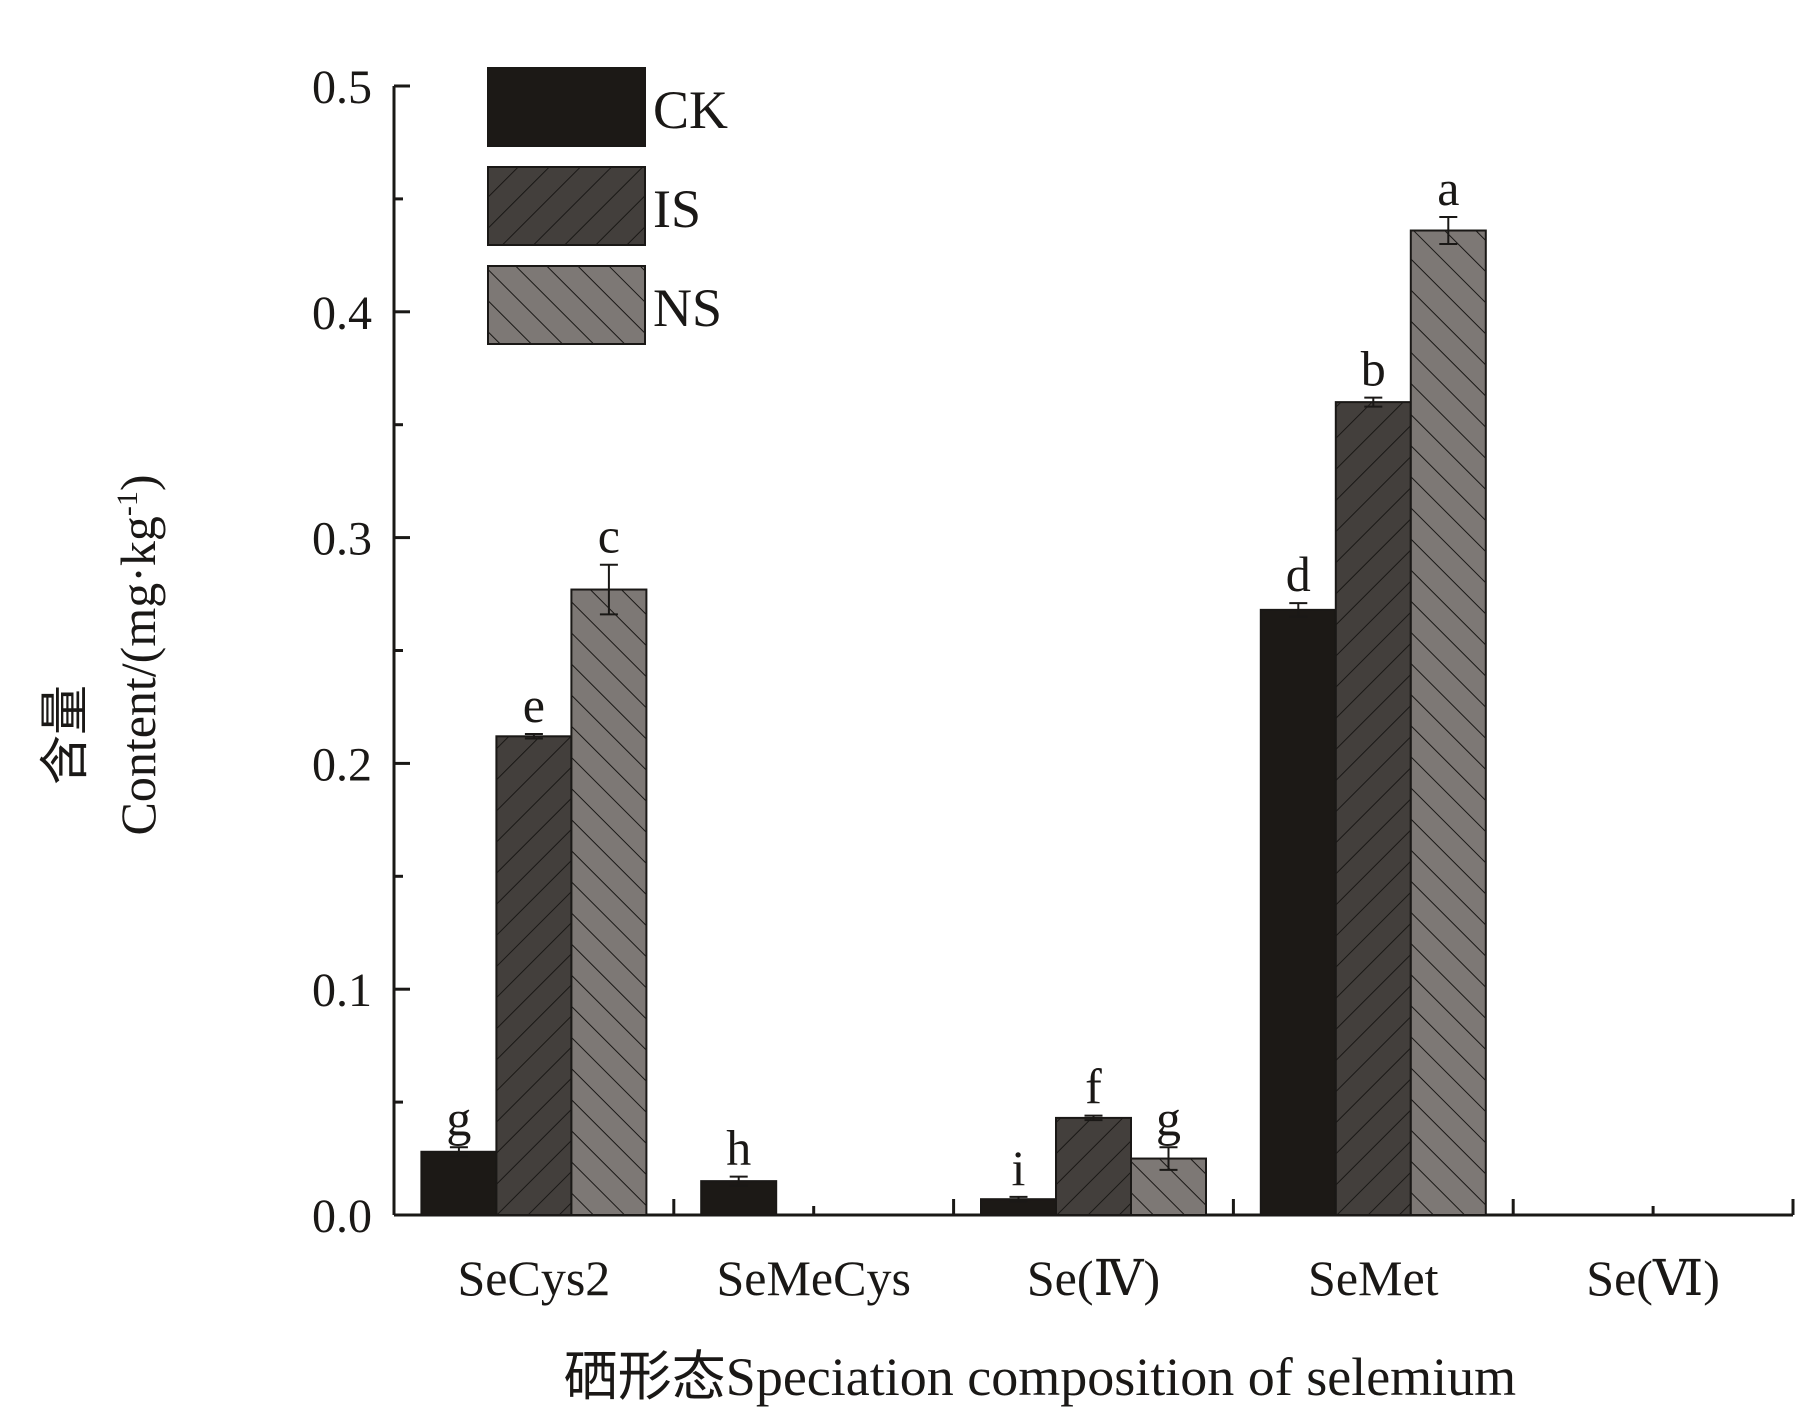  I want to click on y-axis-title-main: Content/(mg·kg, so click(138, 675).